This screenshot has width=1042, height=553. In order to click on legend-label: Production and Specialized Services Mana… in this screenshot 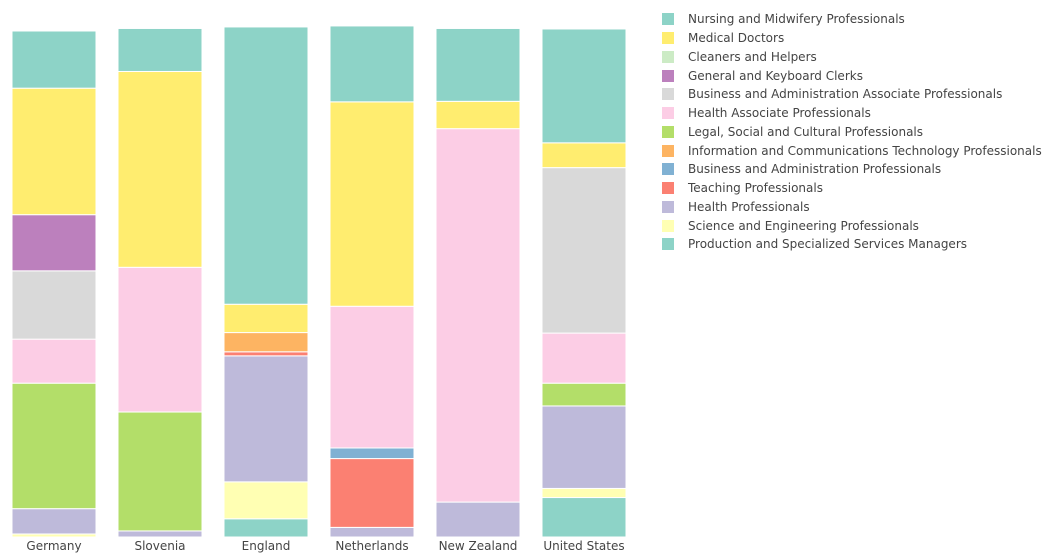, I will do `click(827, 244)`.